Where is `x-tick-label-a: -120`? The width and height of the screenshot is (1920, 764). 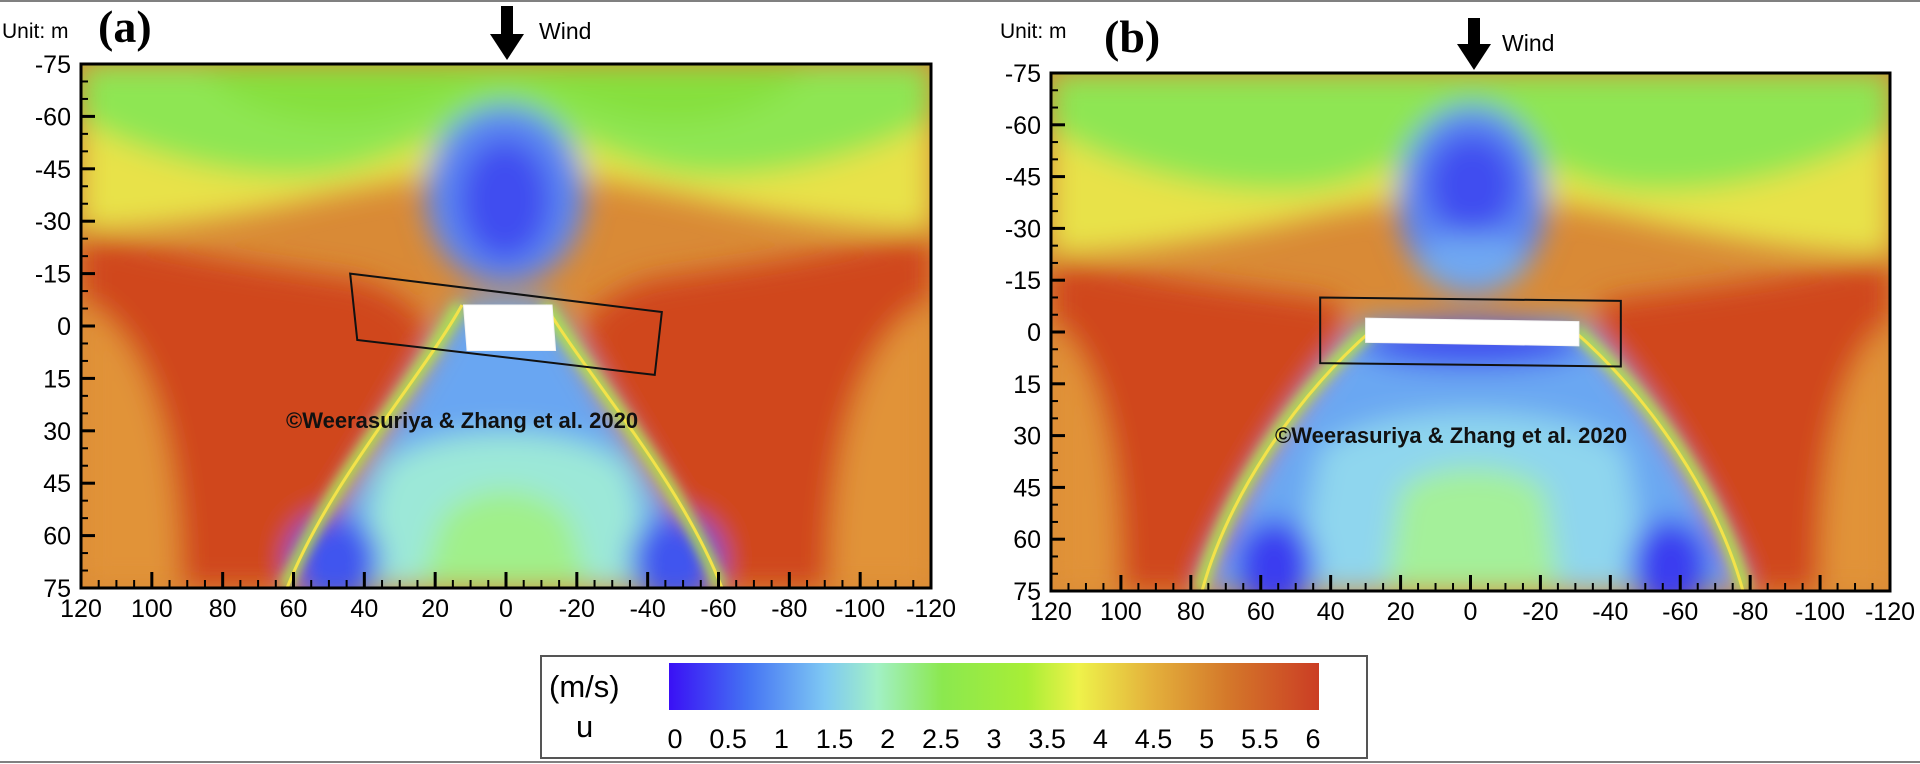
x-tick-label-a: -120 is located at coordinates (931, 609).